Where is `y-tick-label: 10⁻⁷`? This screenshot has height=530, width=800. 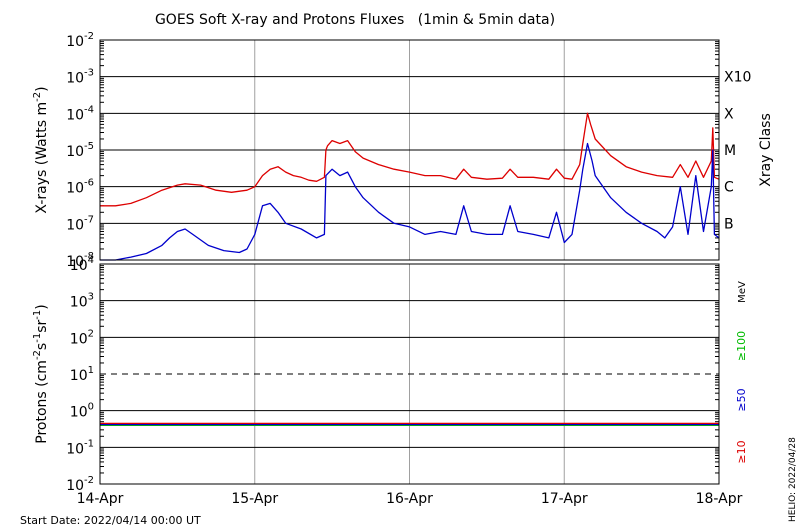 y-tick-label: 10⁻⁷ is located at coordinates (80, 223).